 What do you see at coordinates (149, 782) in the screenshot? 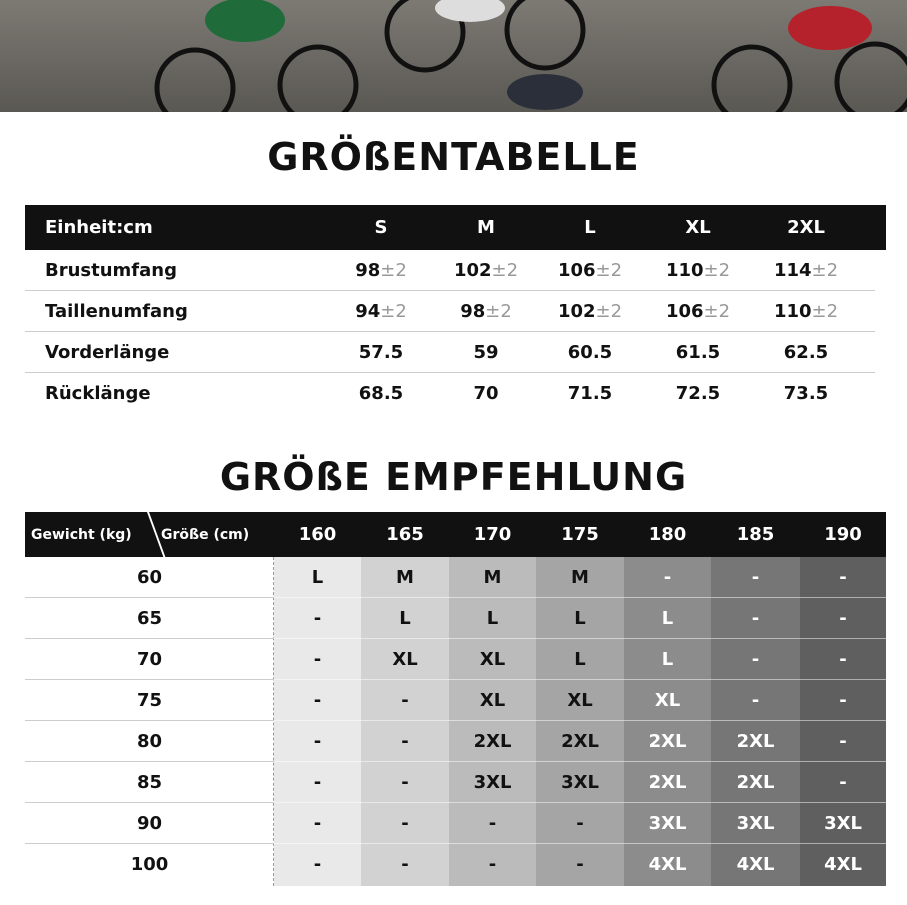
I see `weight-cell: 85` at bounding box center [149, 782].